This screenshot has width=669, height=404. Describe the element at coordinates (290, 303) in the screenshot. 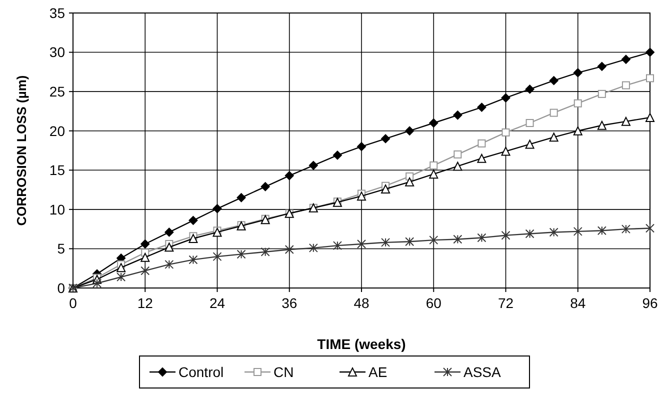

I see `x-tick-label: 36` at that location.